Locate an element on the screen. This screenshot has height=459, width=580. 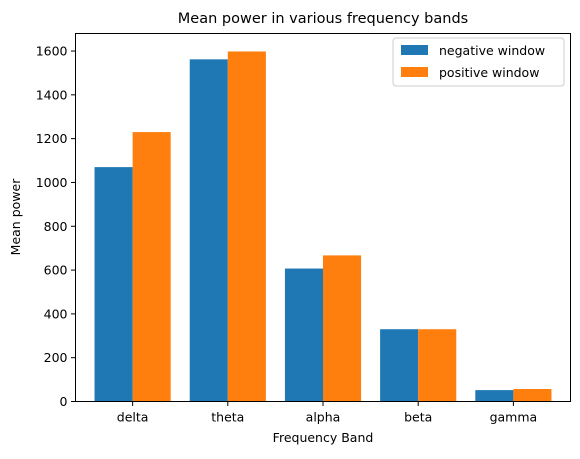
y-tick-label: 1000 is located at coordinates (52, 182).